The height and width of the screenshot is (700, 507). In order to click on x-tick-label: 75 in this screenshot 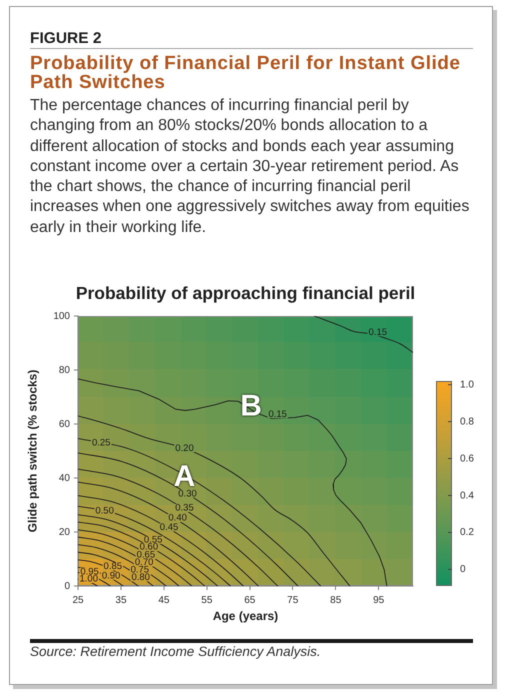, I will do `click(293, 600)`.